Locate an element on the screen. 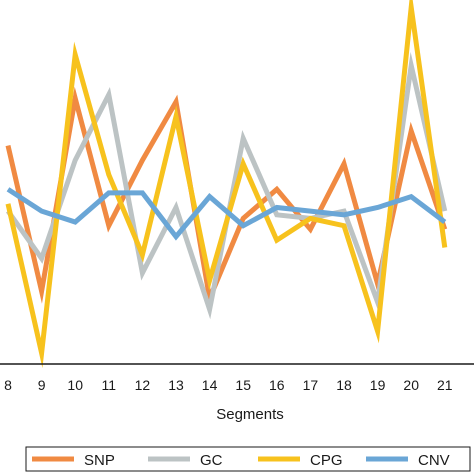  x-tick-label: 21 is located at coordinates (445, 385).